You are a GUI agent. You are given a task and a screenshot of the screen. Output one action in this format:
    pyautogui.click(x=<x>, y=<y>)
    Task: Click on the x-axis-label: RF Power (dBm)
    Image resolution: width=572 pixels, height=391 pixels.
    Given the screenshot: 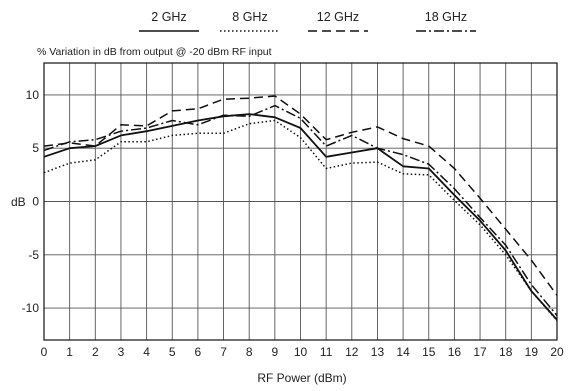 What is the action you would take?
    pyautogui.click(x=301, y=378)
    